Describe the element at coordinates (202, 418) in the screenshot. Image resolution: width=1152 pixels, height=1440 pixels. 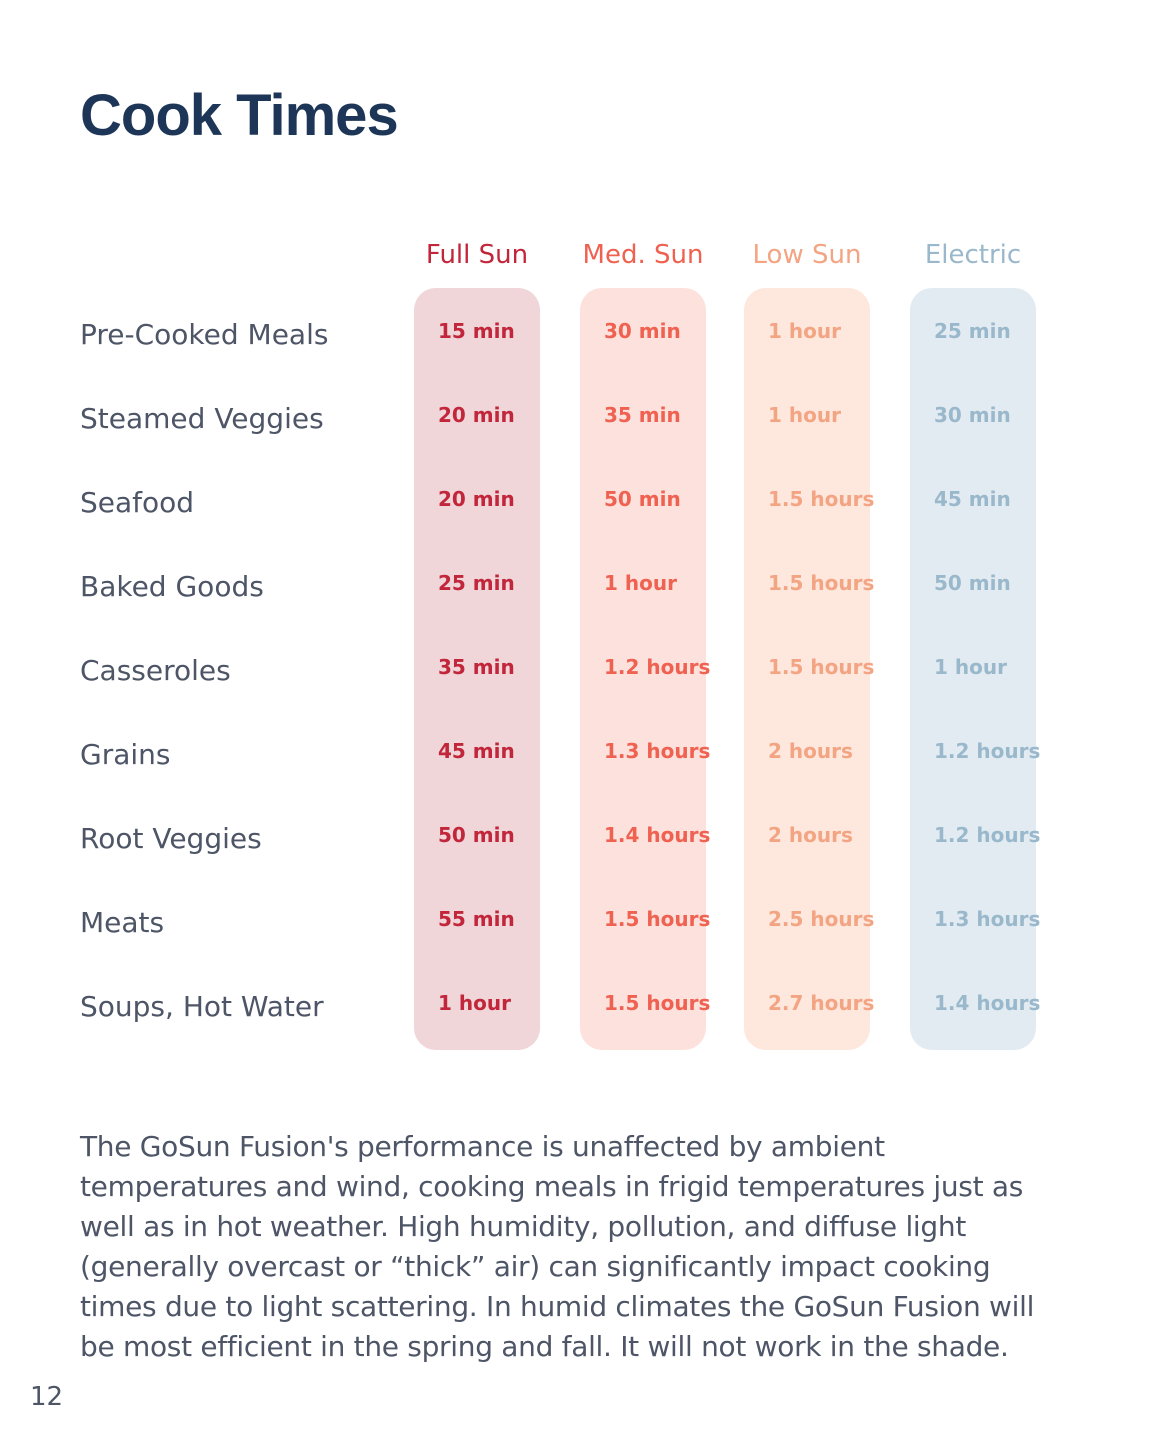
I see `row-label: Steamed Veggies` at that location.